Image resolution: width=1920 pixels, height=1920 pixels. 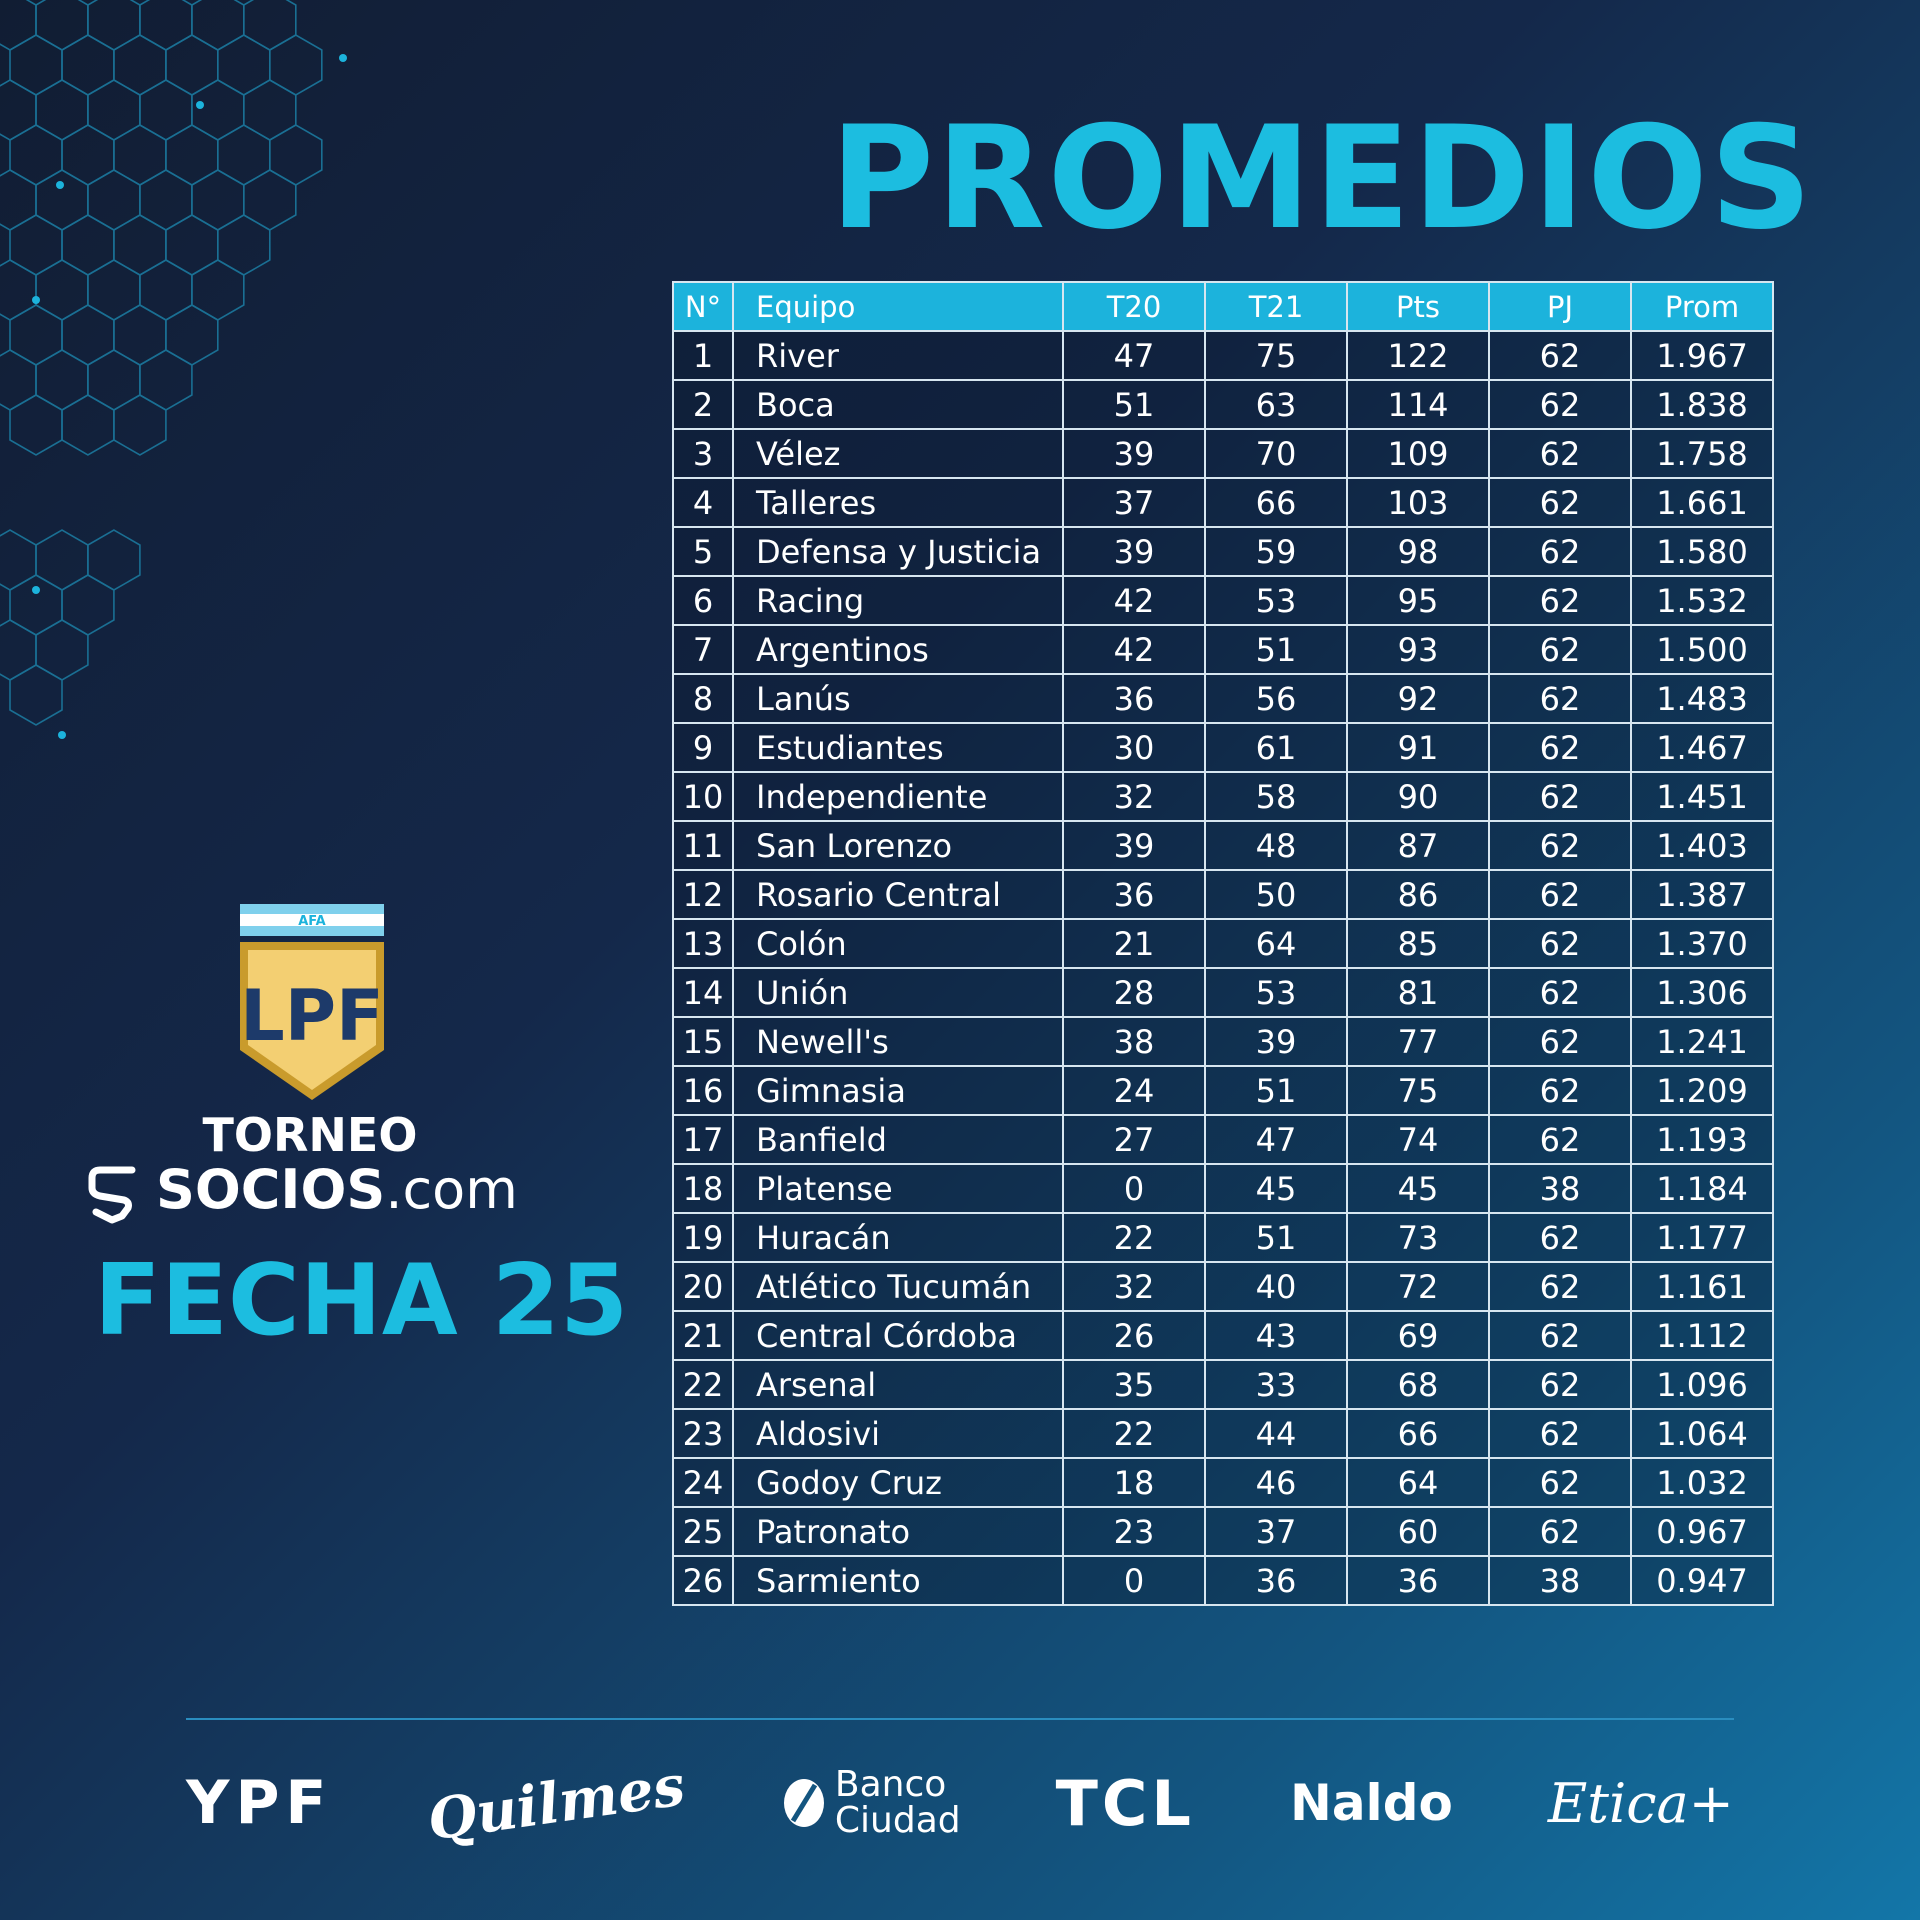 I want to click on table-row: 1 River 47 75 122 62 1.967, so click(x=1223, y=355).